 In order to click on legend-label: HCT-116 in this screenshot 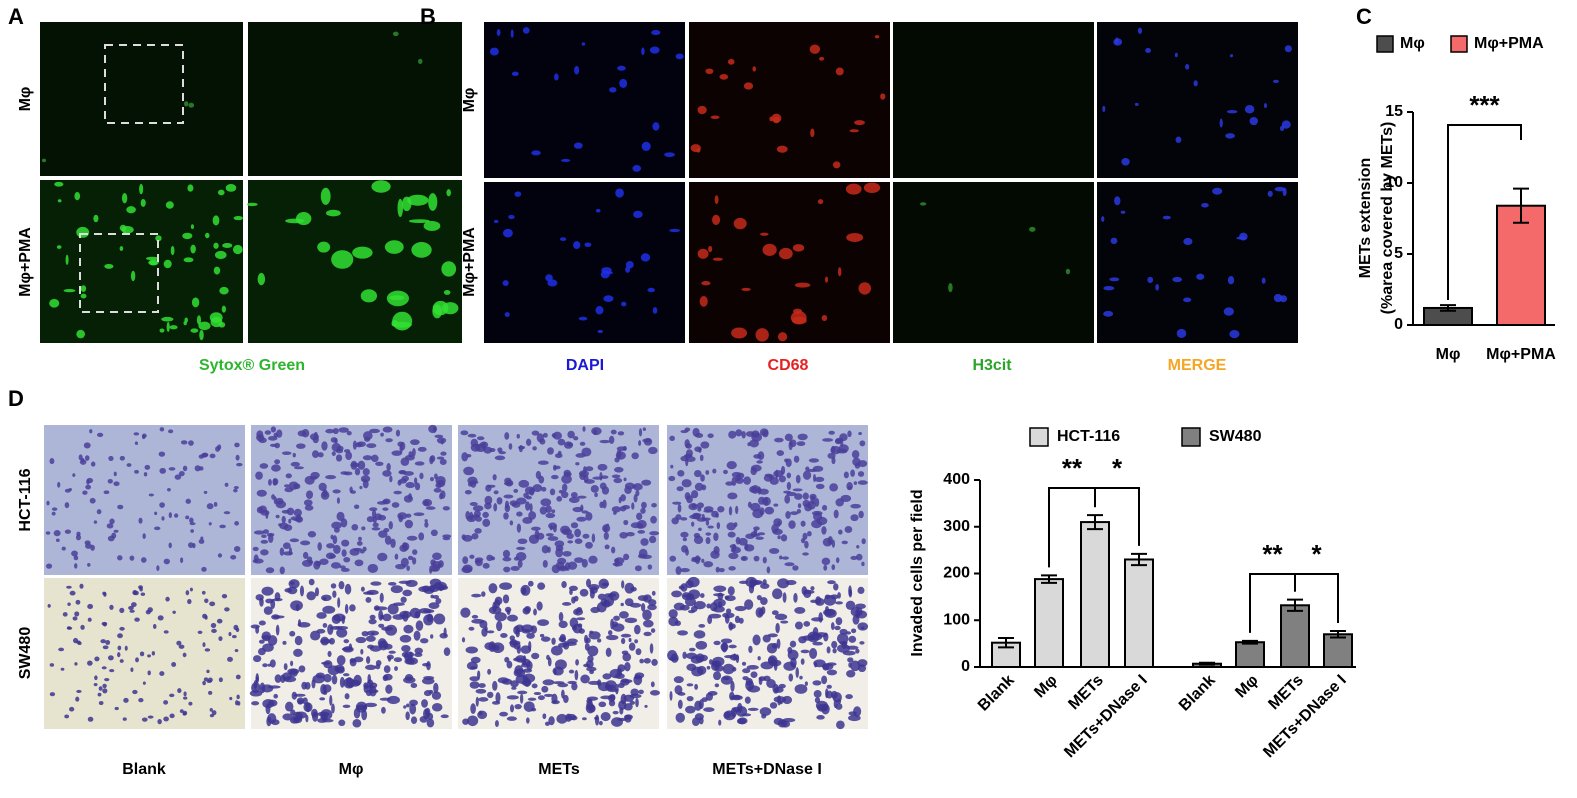, I will do `click(1088, 436)`.